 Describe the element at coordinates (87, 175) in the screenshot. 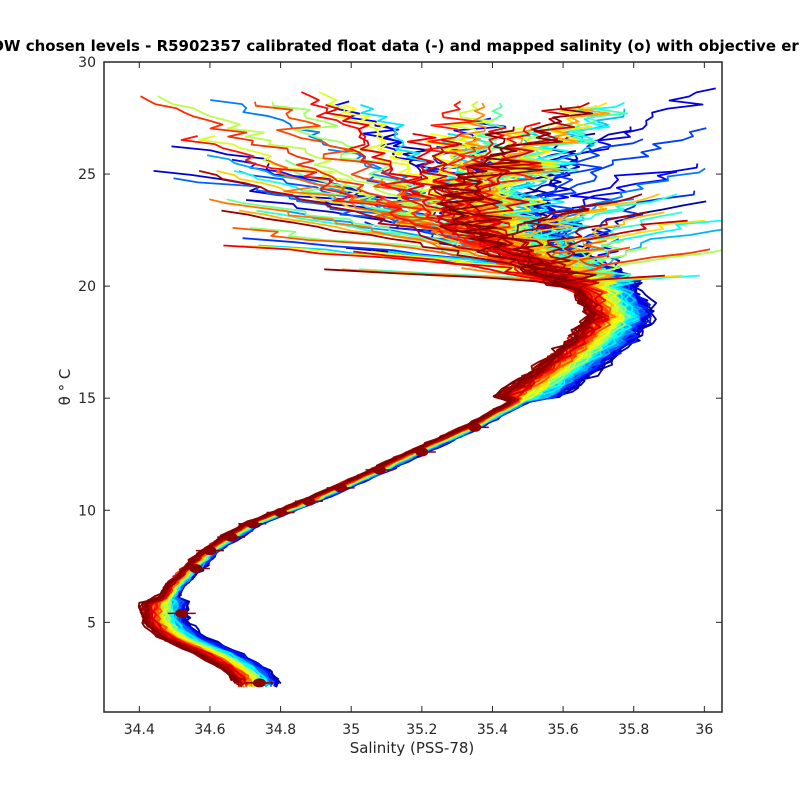

I see `y-tick-label: 25` at that location.